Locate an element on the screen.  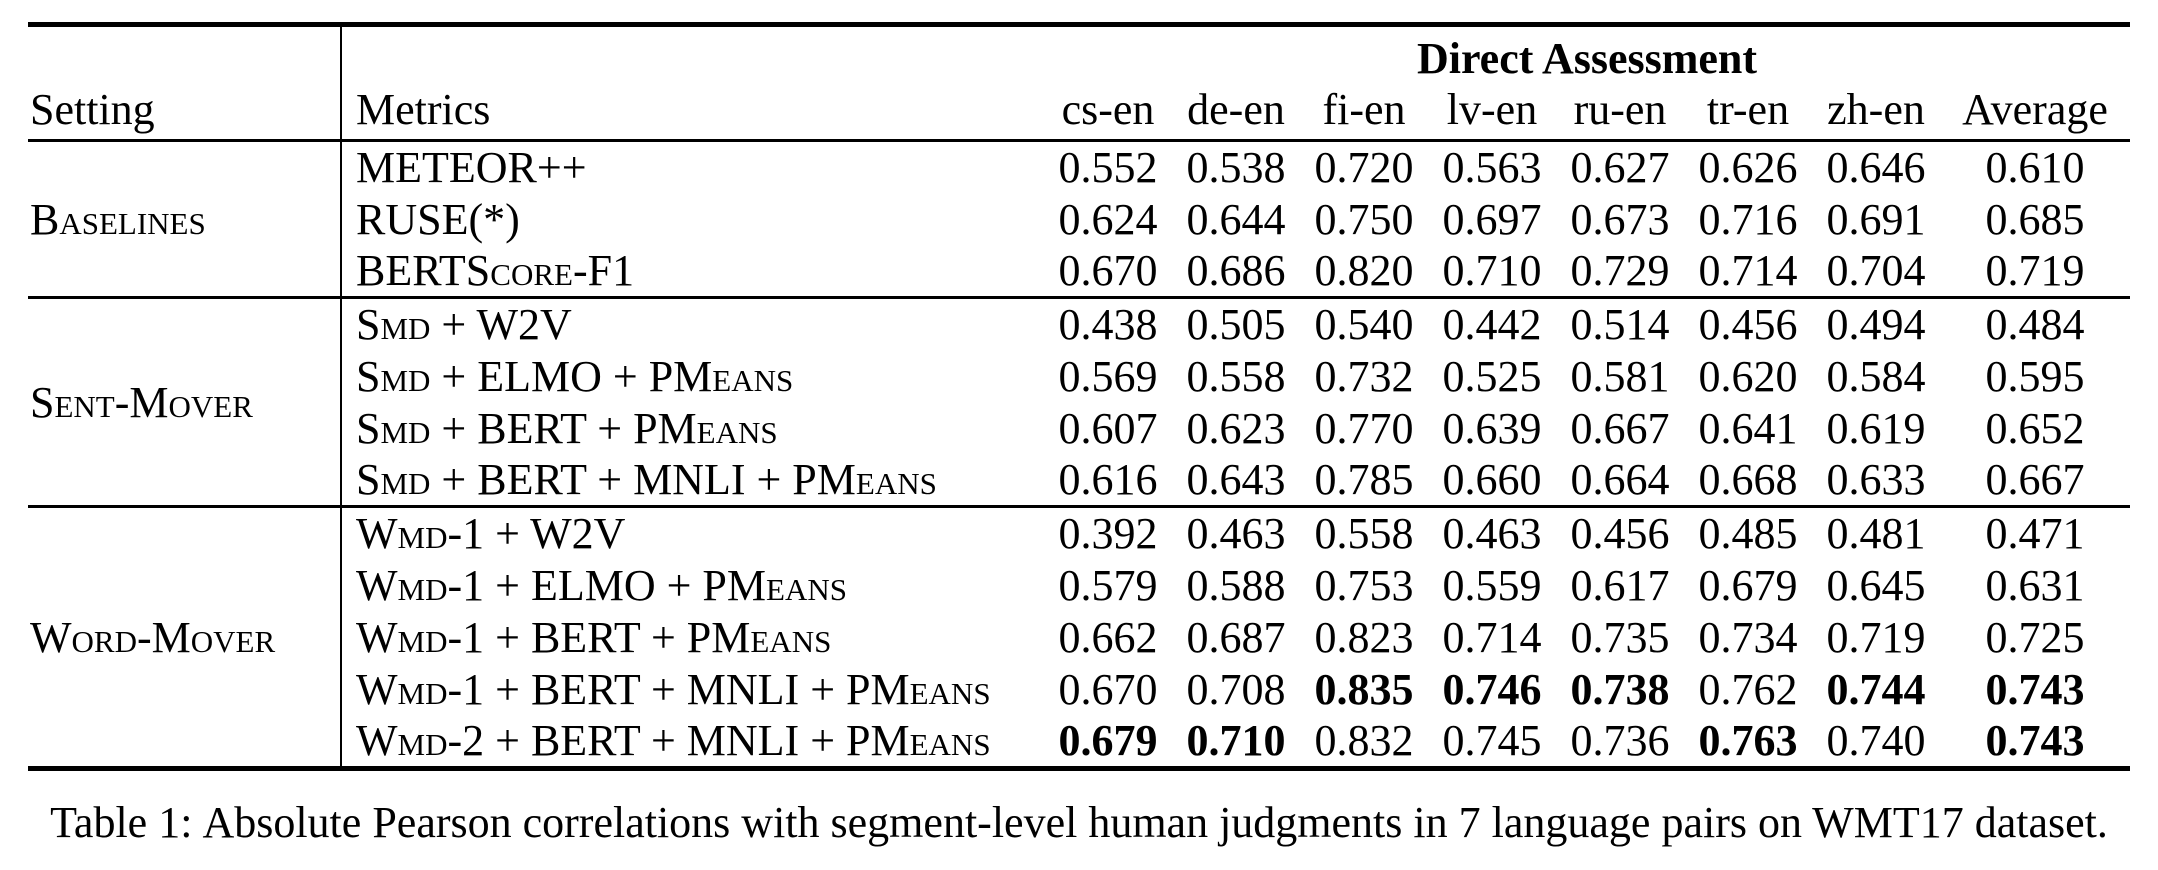
value-cell: 0.626 is located at coordinates (1748, 167).